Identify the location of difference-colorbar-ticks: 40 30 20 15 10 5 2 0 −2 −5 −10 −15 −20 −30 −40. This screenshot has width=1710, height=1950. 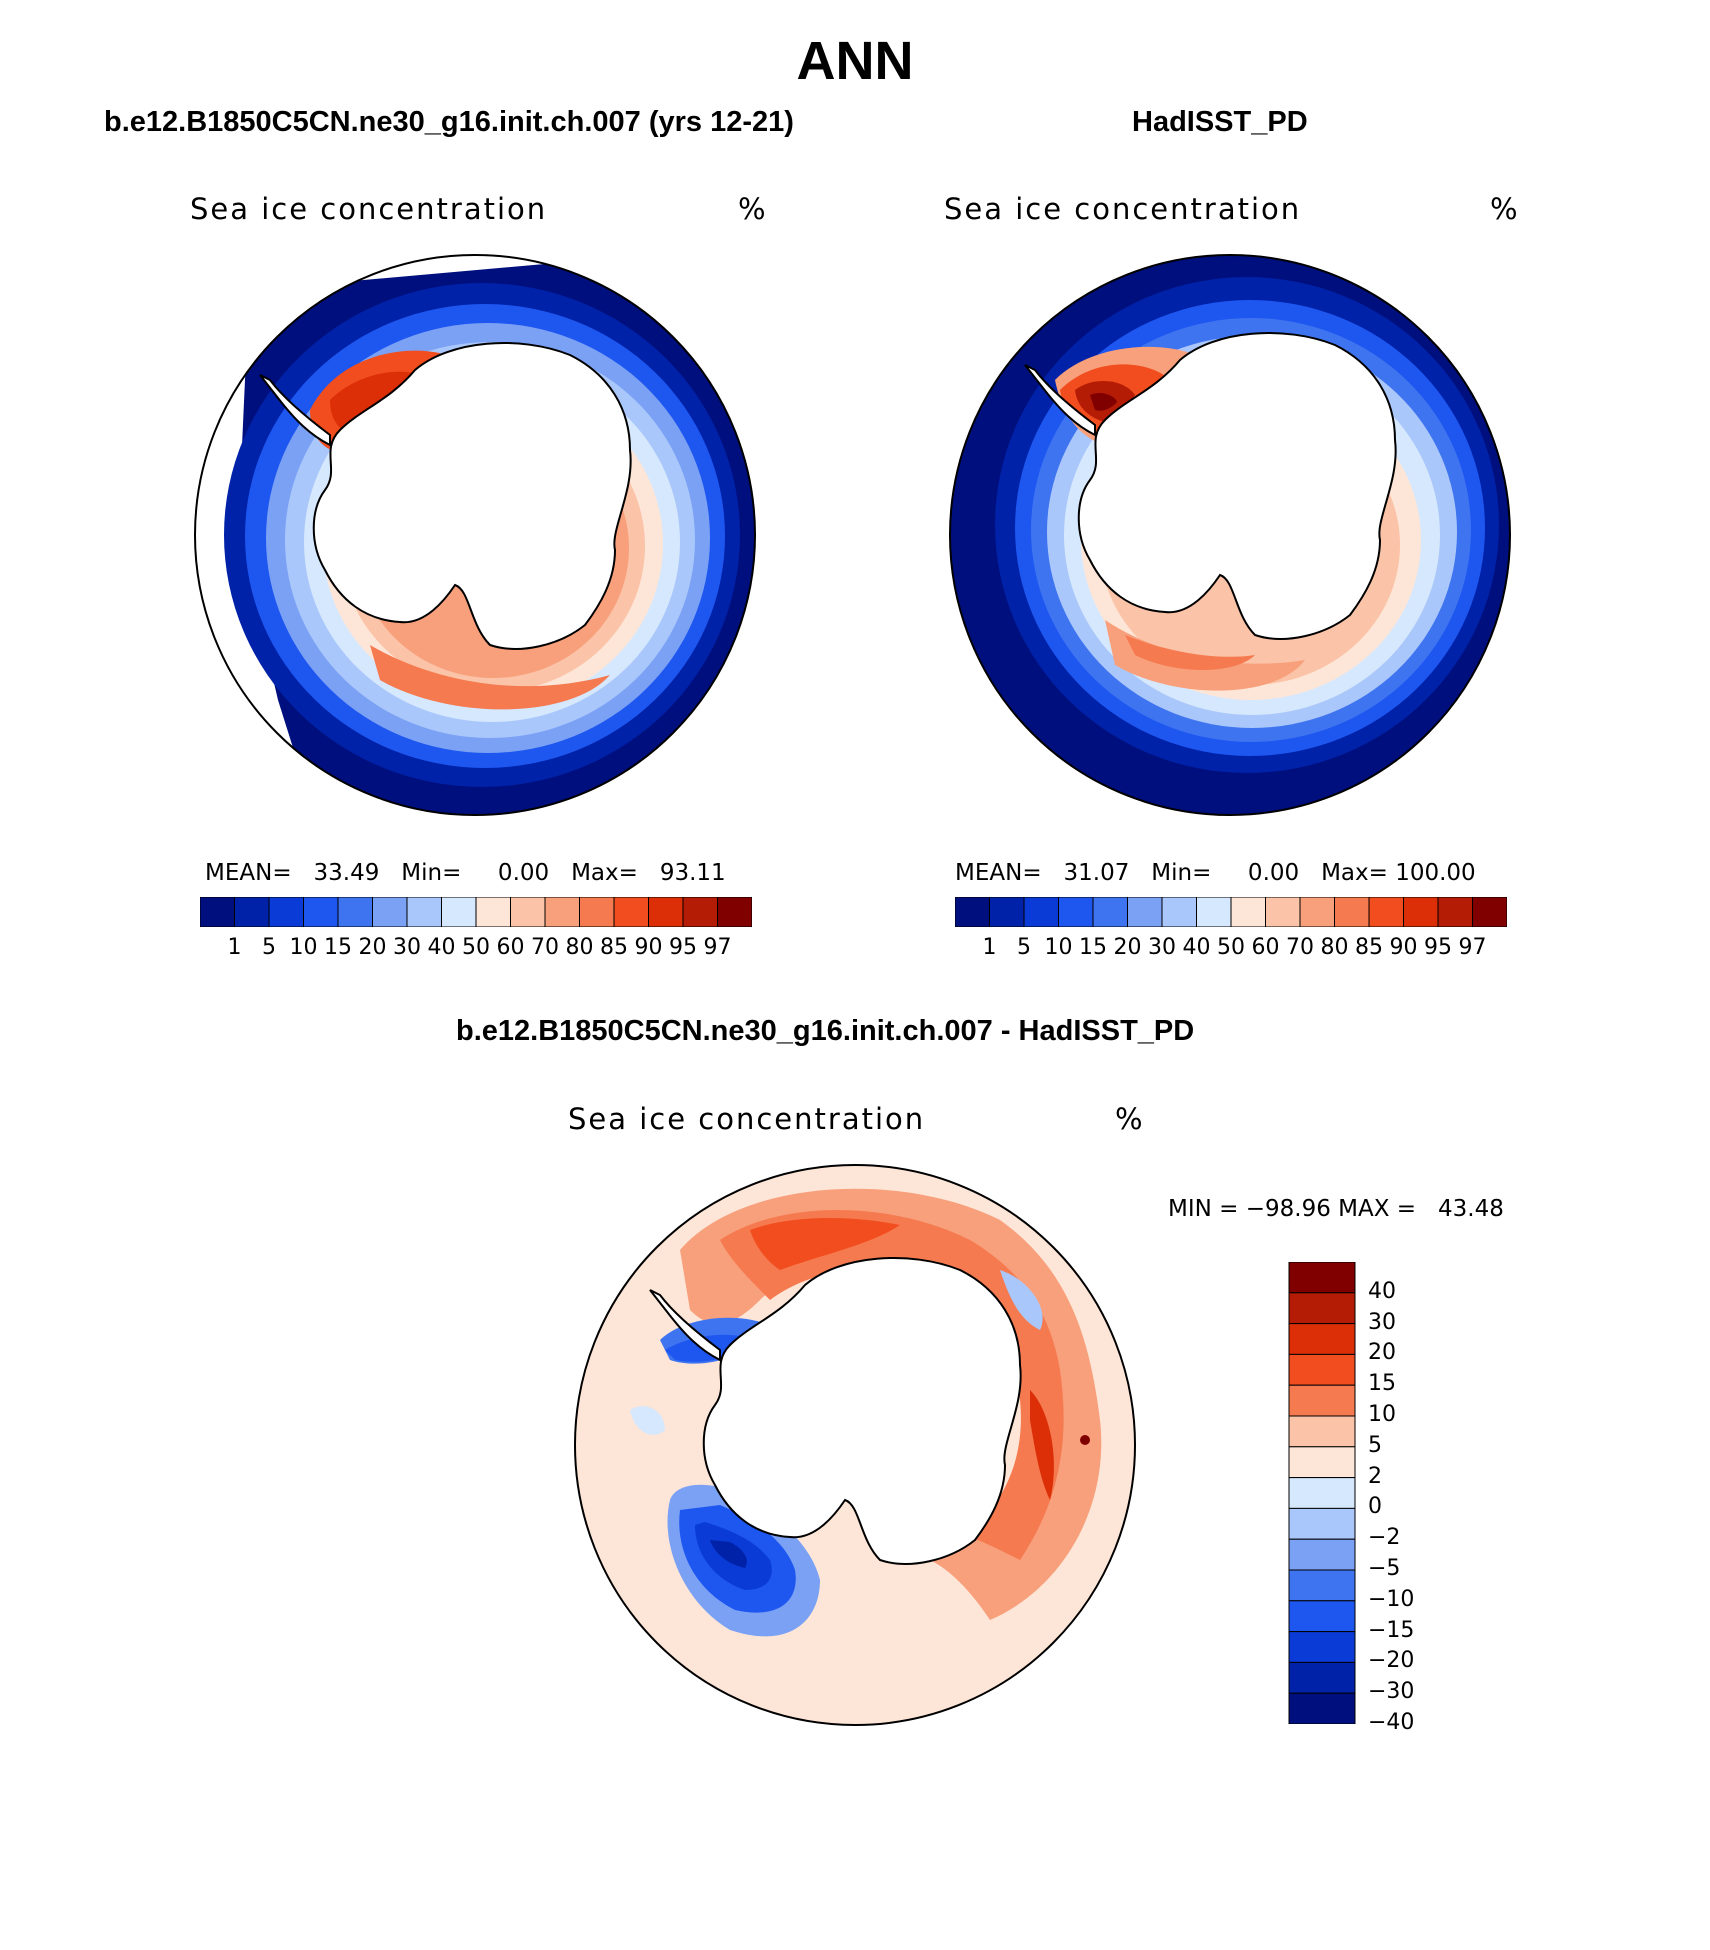
(1413, 1498).